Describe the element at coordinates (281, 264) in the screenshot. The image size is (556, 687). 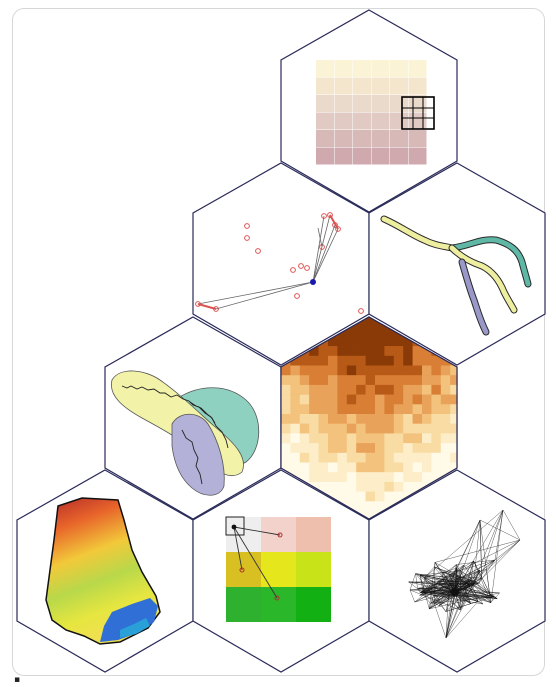
I see `hex-point-pattern` at that location.